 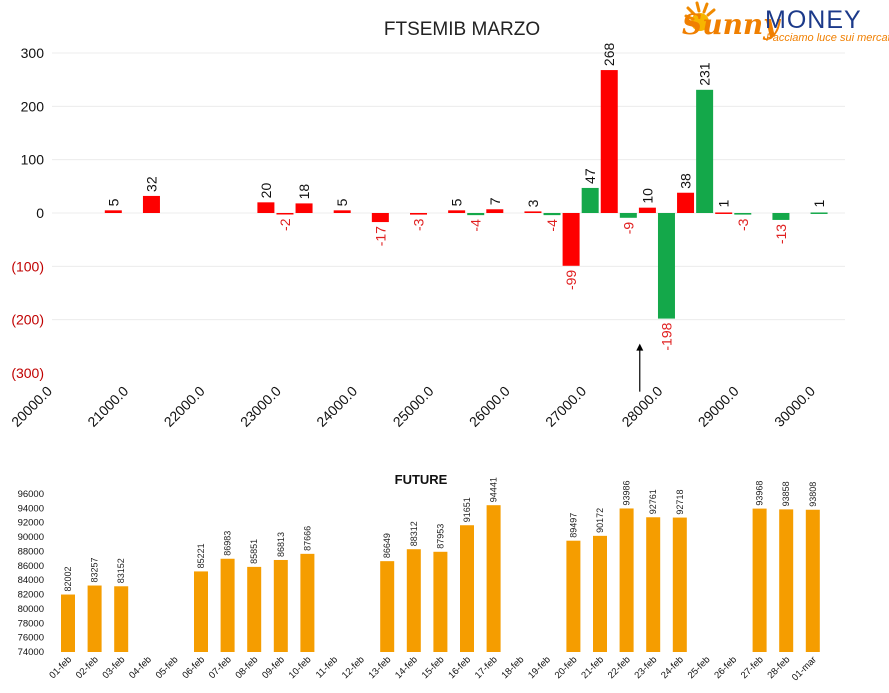 What do you see at coordinates (778, 667) in the screenshot?
I see `bottom-x-tick-label: 28-feb` at bounding box center [778, 667].